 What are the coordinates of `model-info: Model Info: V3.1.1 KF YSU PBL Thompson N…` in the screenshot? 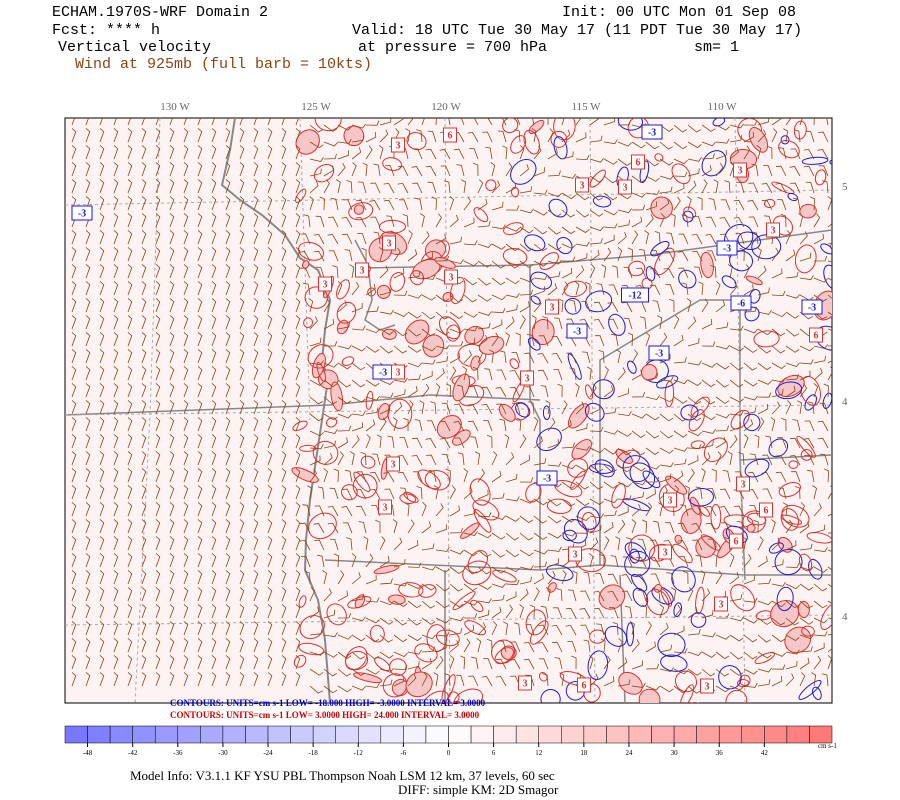 It's located at (342, 775).